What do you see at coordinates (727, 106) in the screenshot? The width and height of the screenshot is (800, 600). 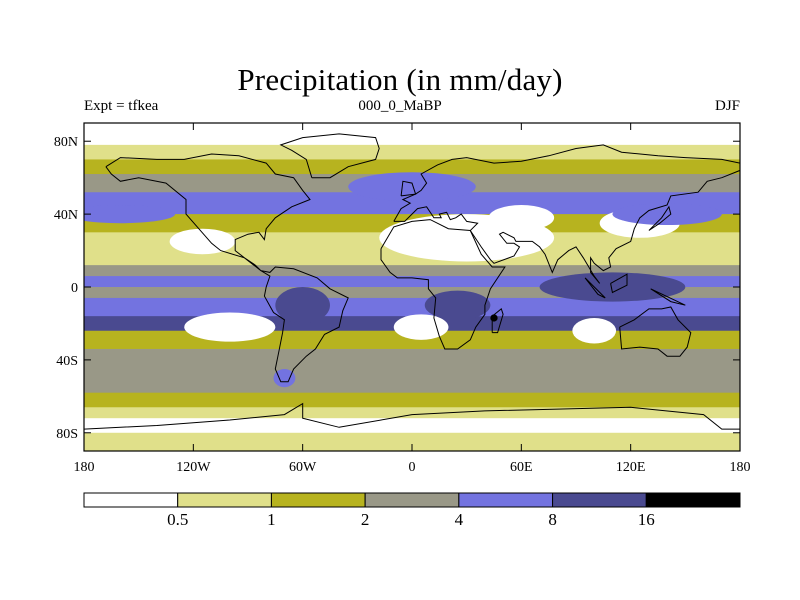 I see `season-label: DJF` at bounding box center [727, 106].